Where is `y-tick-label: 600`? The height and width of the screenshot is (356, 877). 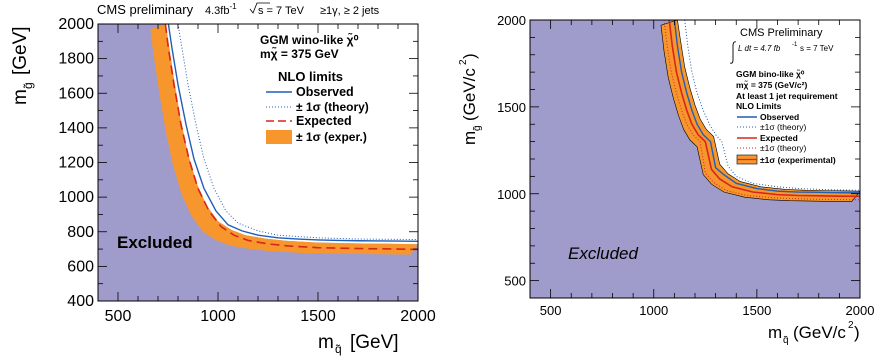
y-tick-label: 600 is located at coordinates (80, 266).